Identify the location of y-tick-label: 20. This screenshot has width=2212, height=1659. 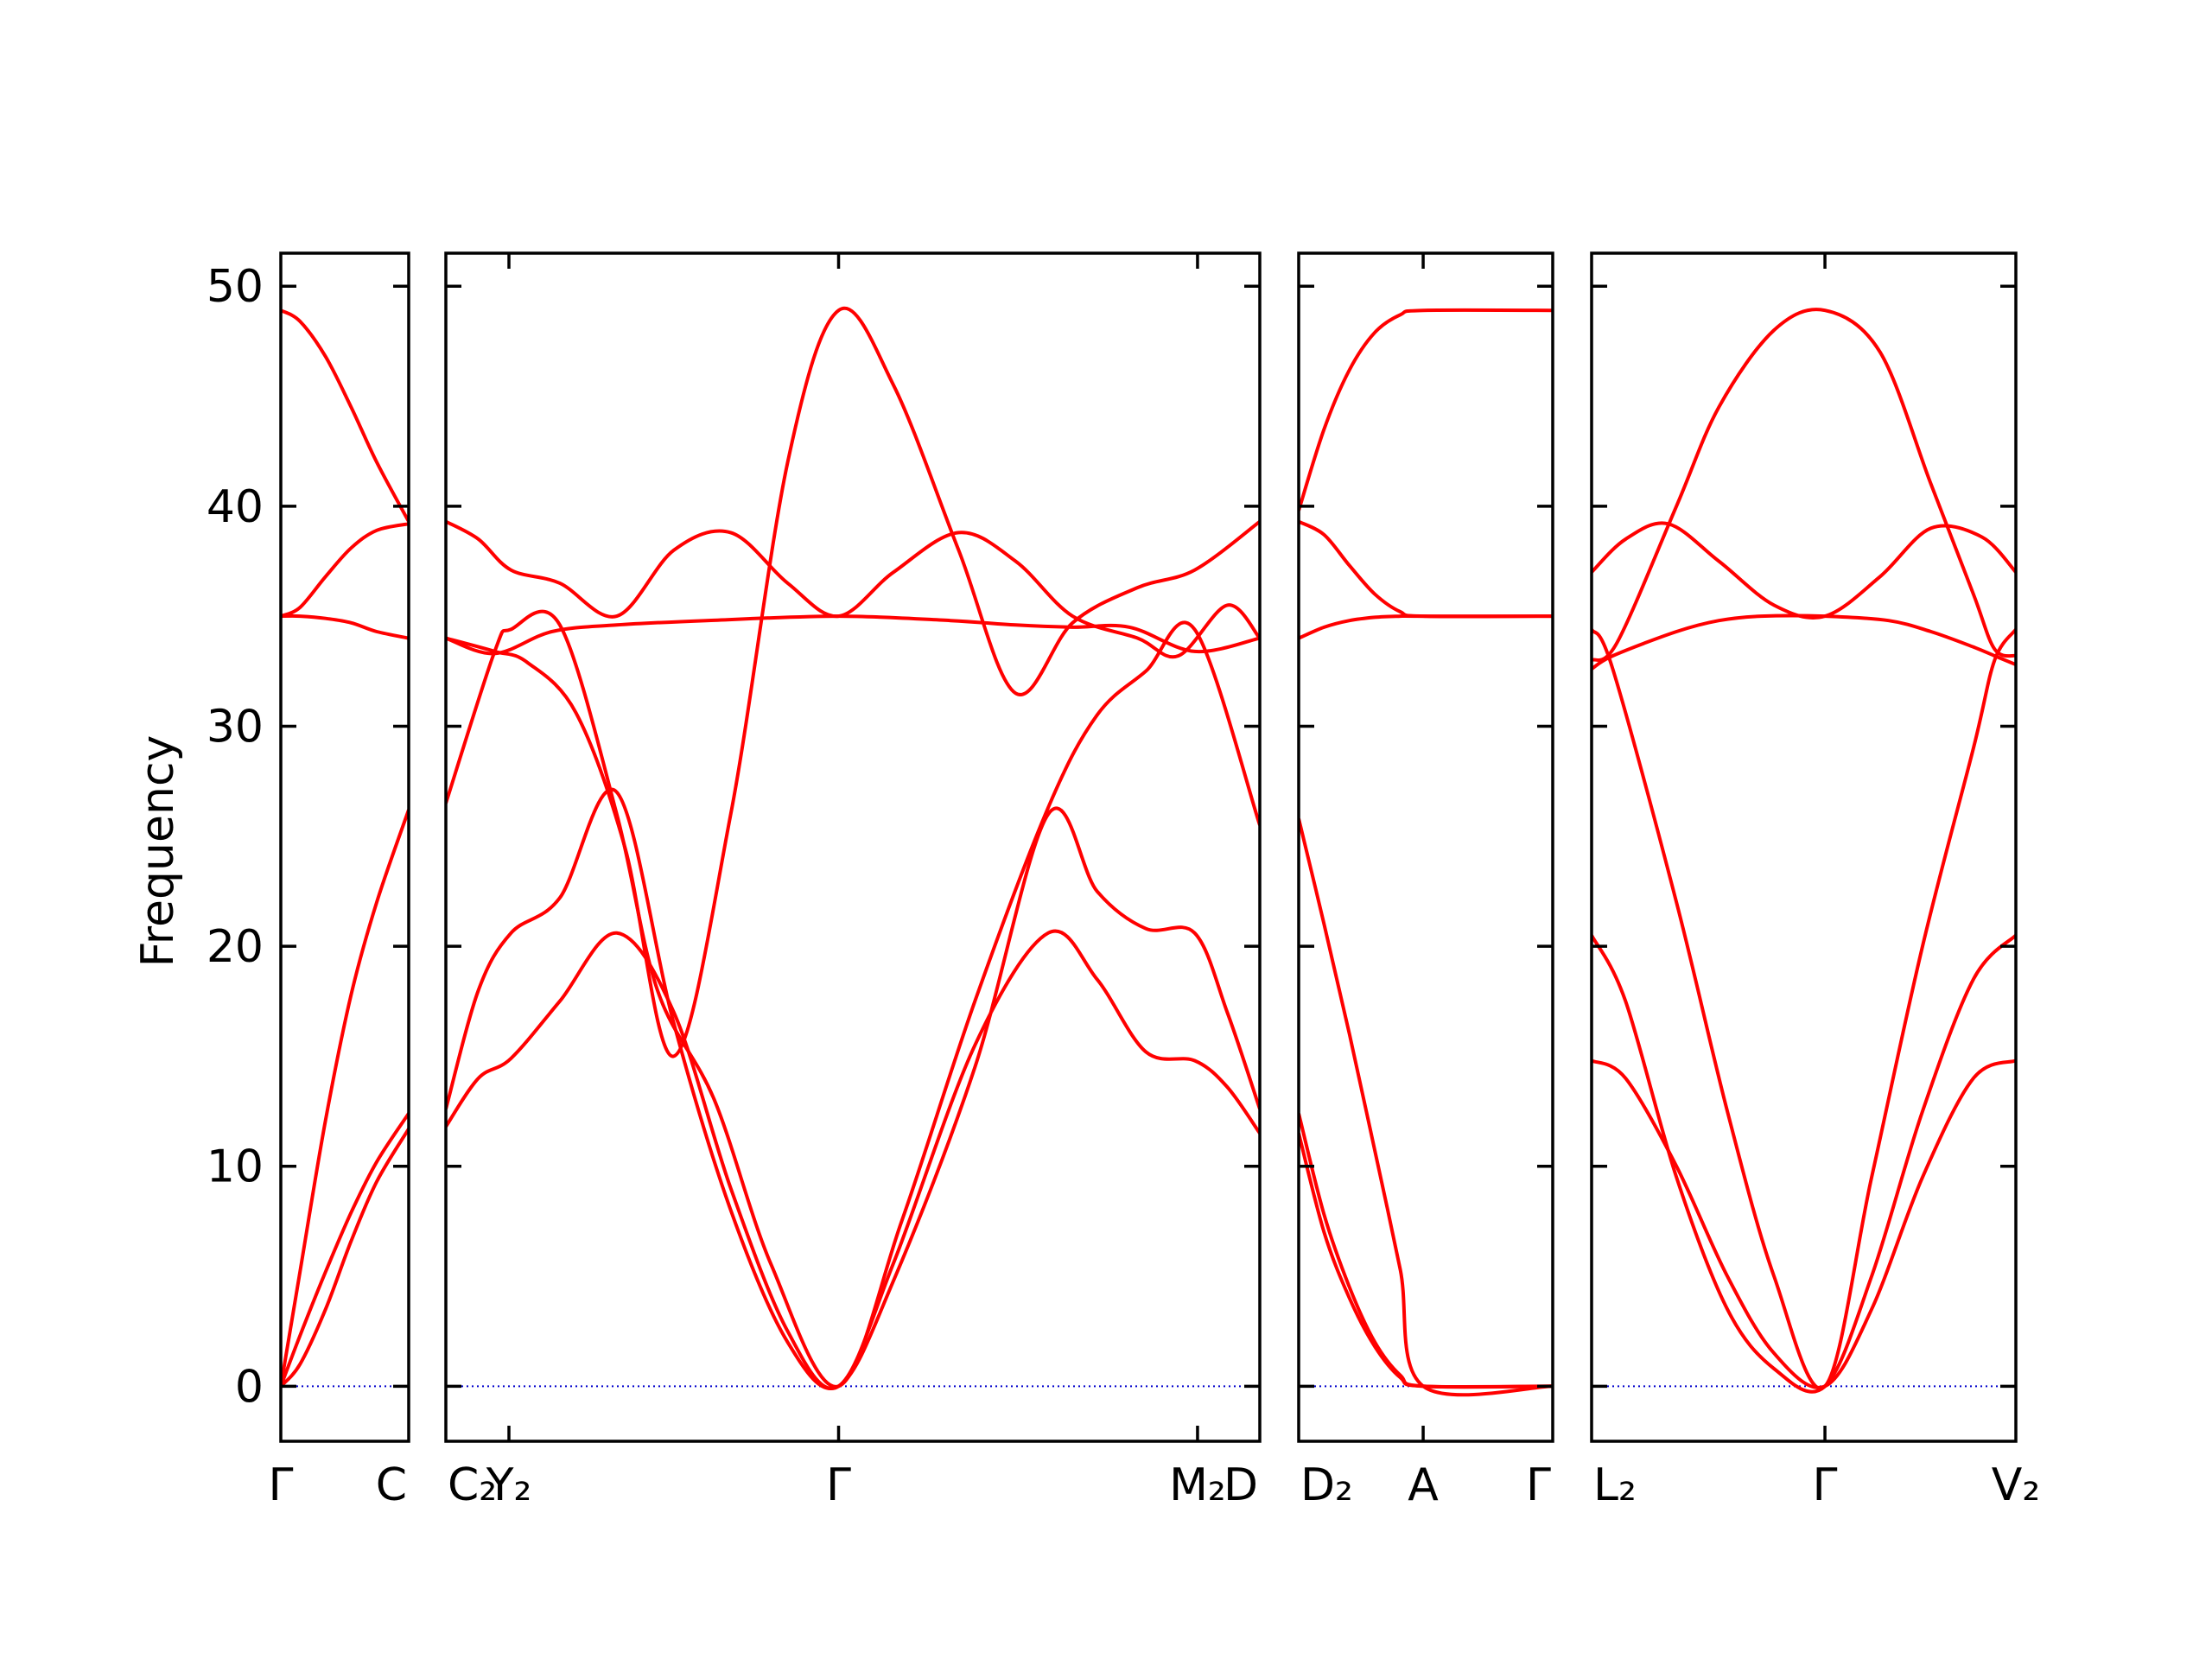
(235, 947).